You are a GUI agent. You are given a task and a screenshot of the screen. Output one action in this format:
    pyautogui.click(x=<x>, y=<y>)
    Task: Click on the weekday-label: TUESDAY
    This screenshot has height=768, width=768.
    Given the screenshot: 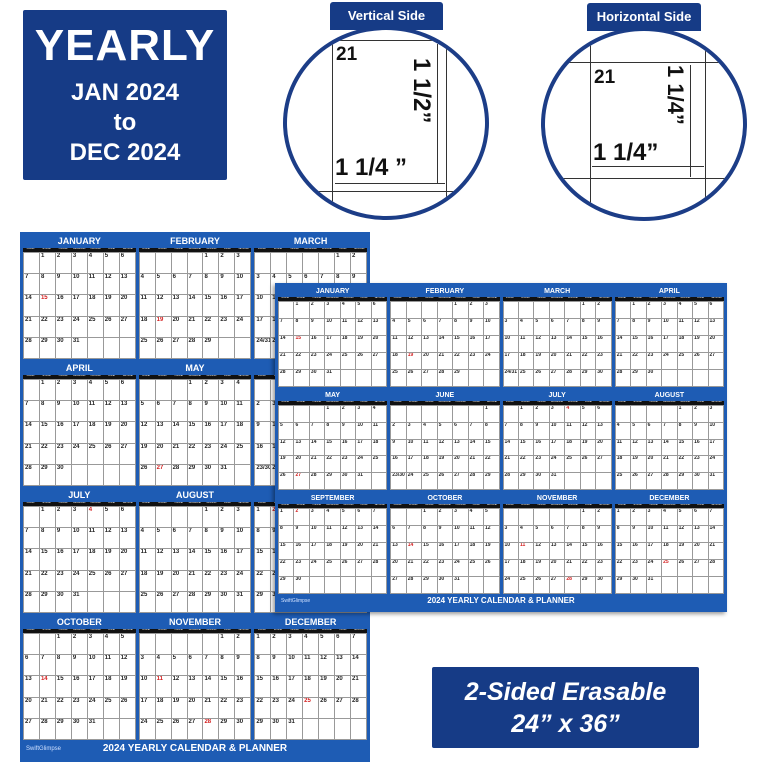 What is the action you would take?
    pyautogui.click(x=429, y=505)
    